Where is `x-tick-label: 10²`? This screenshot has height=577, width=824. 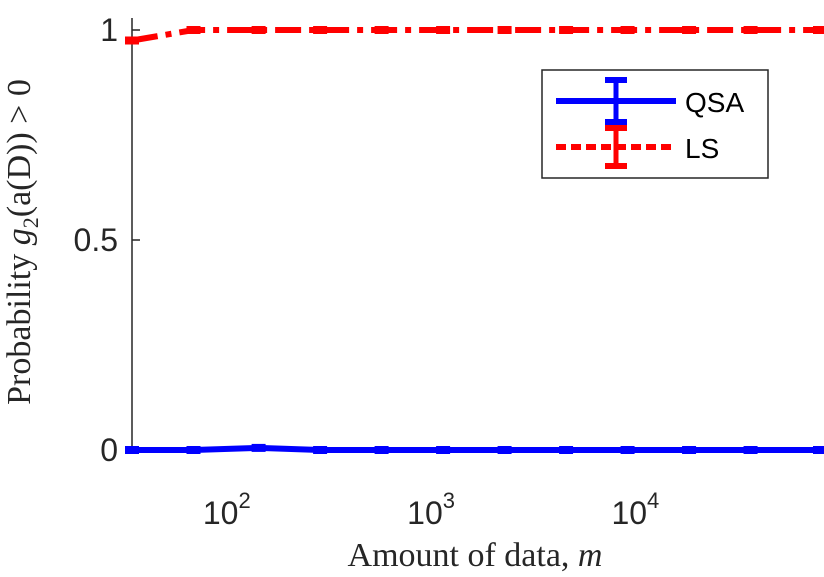 x-tick-label: 10² is located at coordinates (227, 509).